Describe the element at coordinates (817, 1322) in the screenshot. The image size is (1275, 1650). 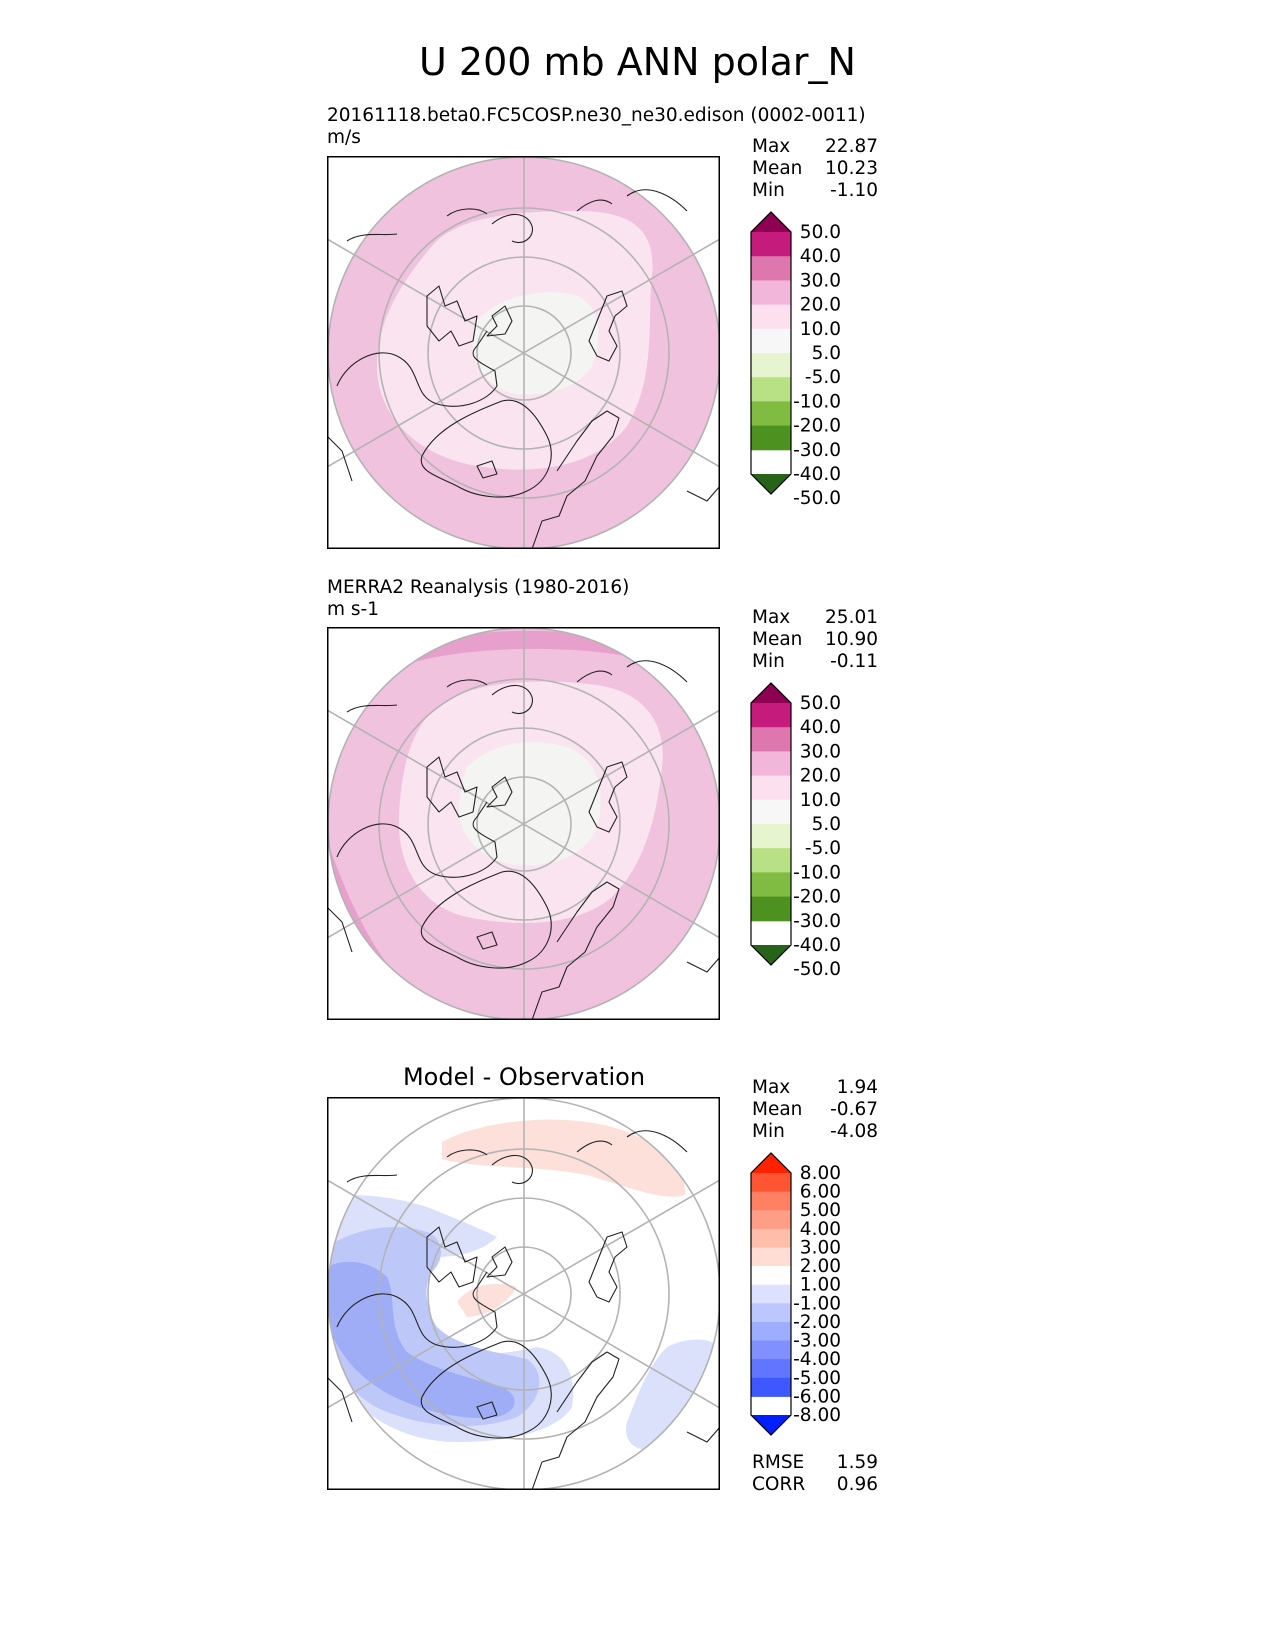
I see `colorbar-tick-label: -2.00` at that location.